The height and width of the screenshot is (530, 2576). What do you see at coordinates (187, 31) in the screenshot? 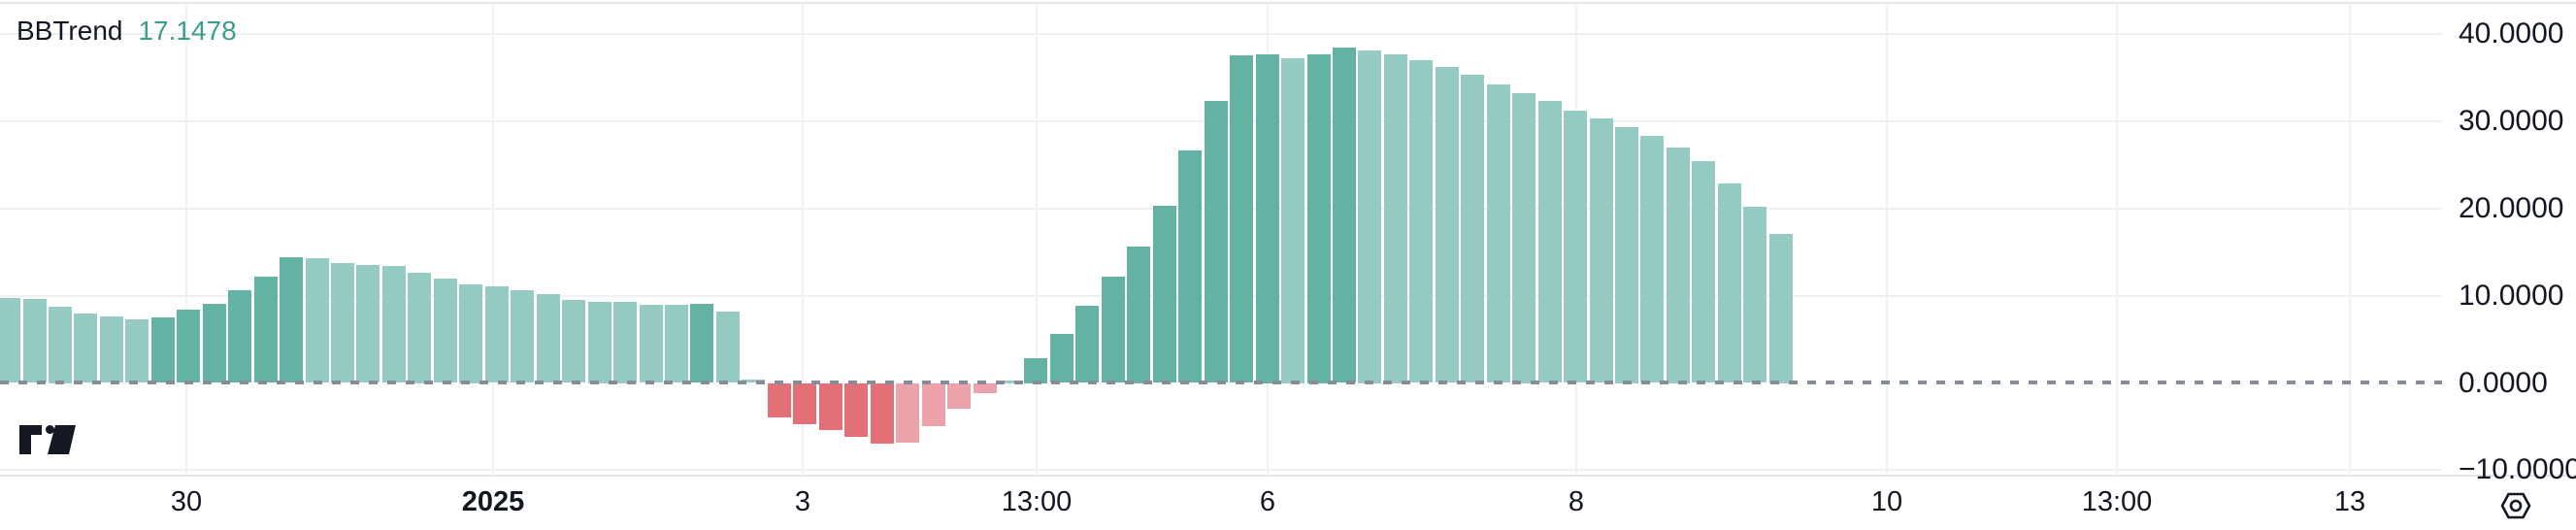
I see `indicator-value: 17.1478` at bounding box center [187, 31].